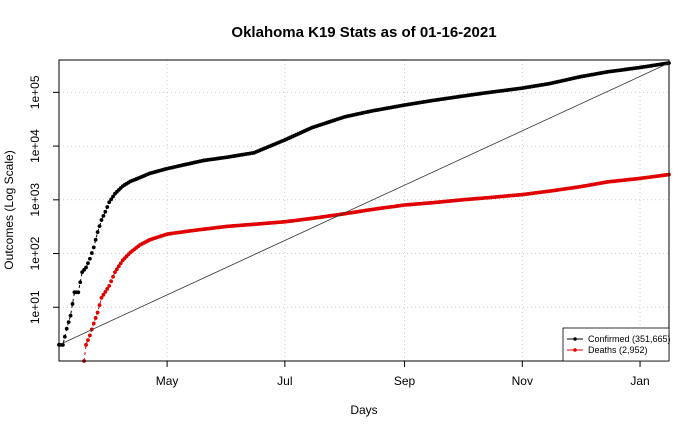 The height and width of the screenshot is (432, 700). Describe the element at coordinates (167, 381) in the screenshot. I see `x-tick-label: May` at that location.